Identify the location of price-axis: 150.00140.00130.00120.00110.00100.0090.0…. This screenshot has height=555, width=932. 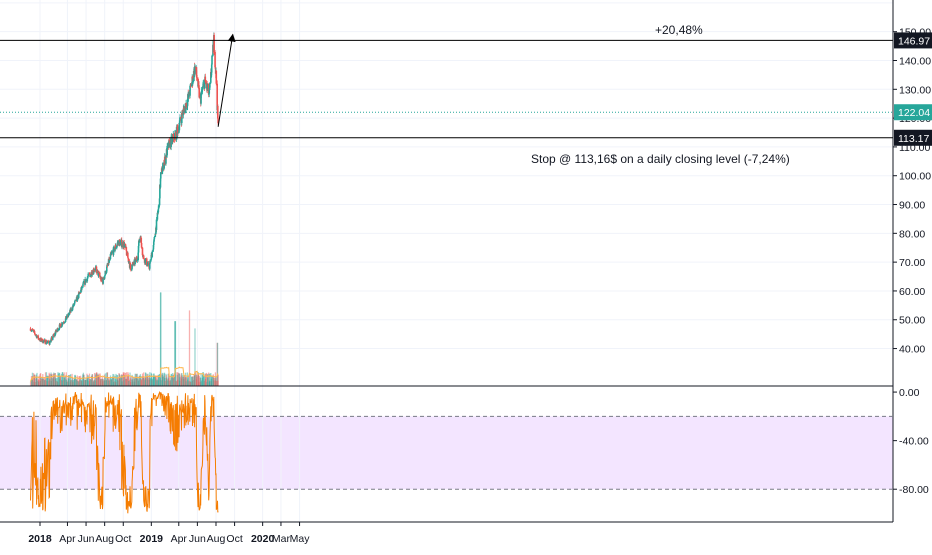
(912, 191).